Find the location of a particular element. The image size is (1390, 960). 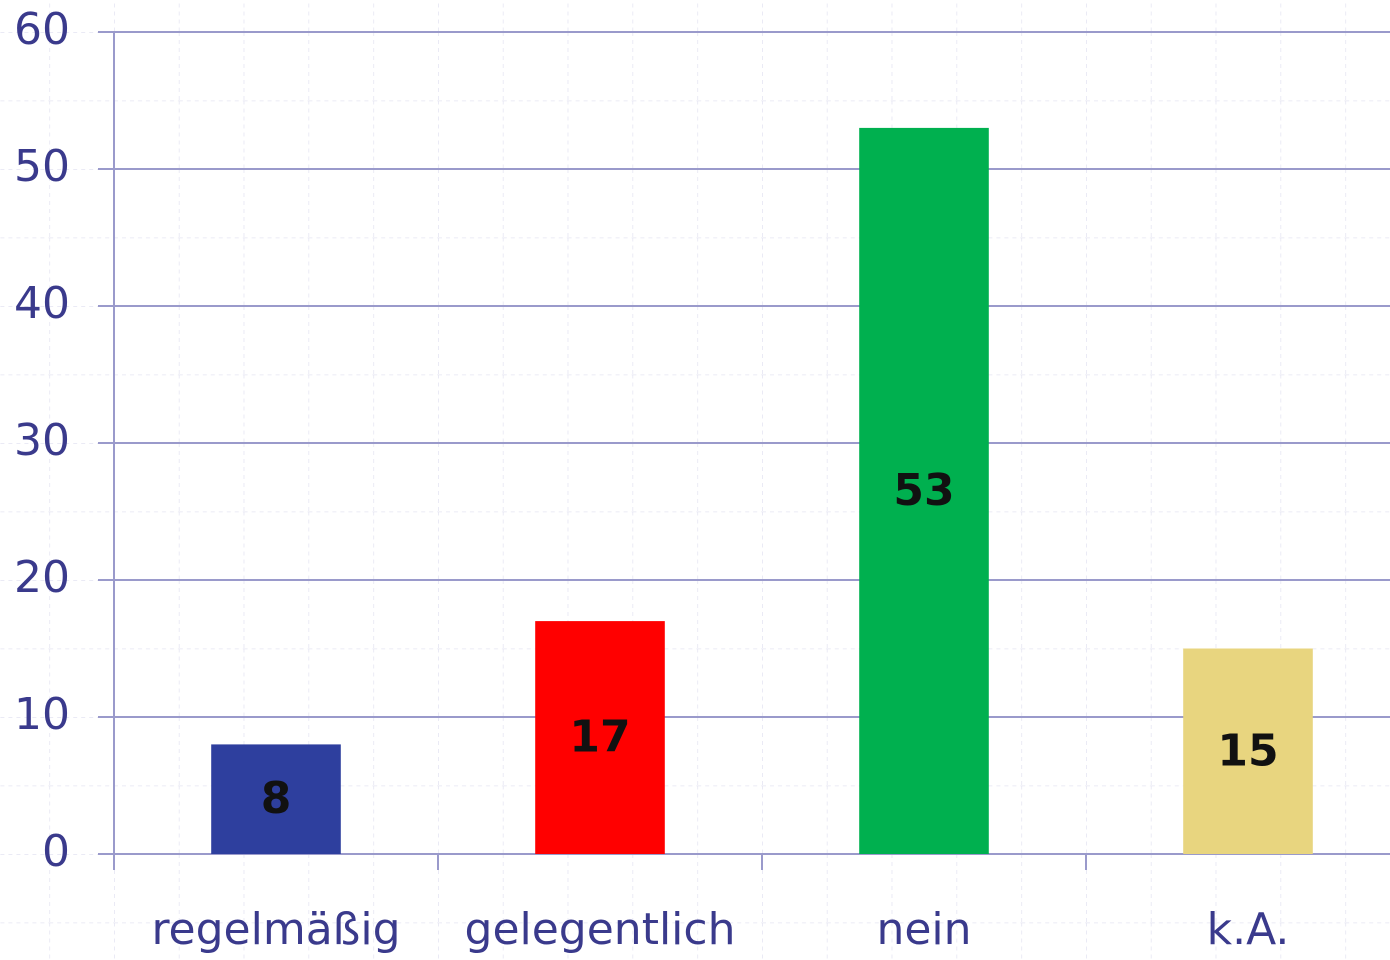

x-tick-label: nein is located at coordinates (923, 929).